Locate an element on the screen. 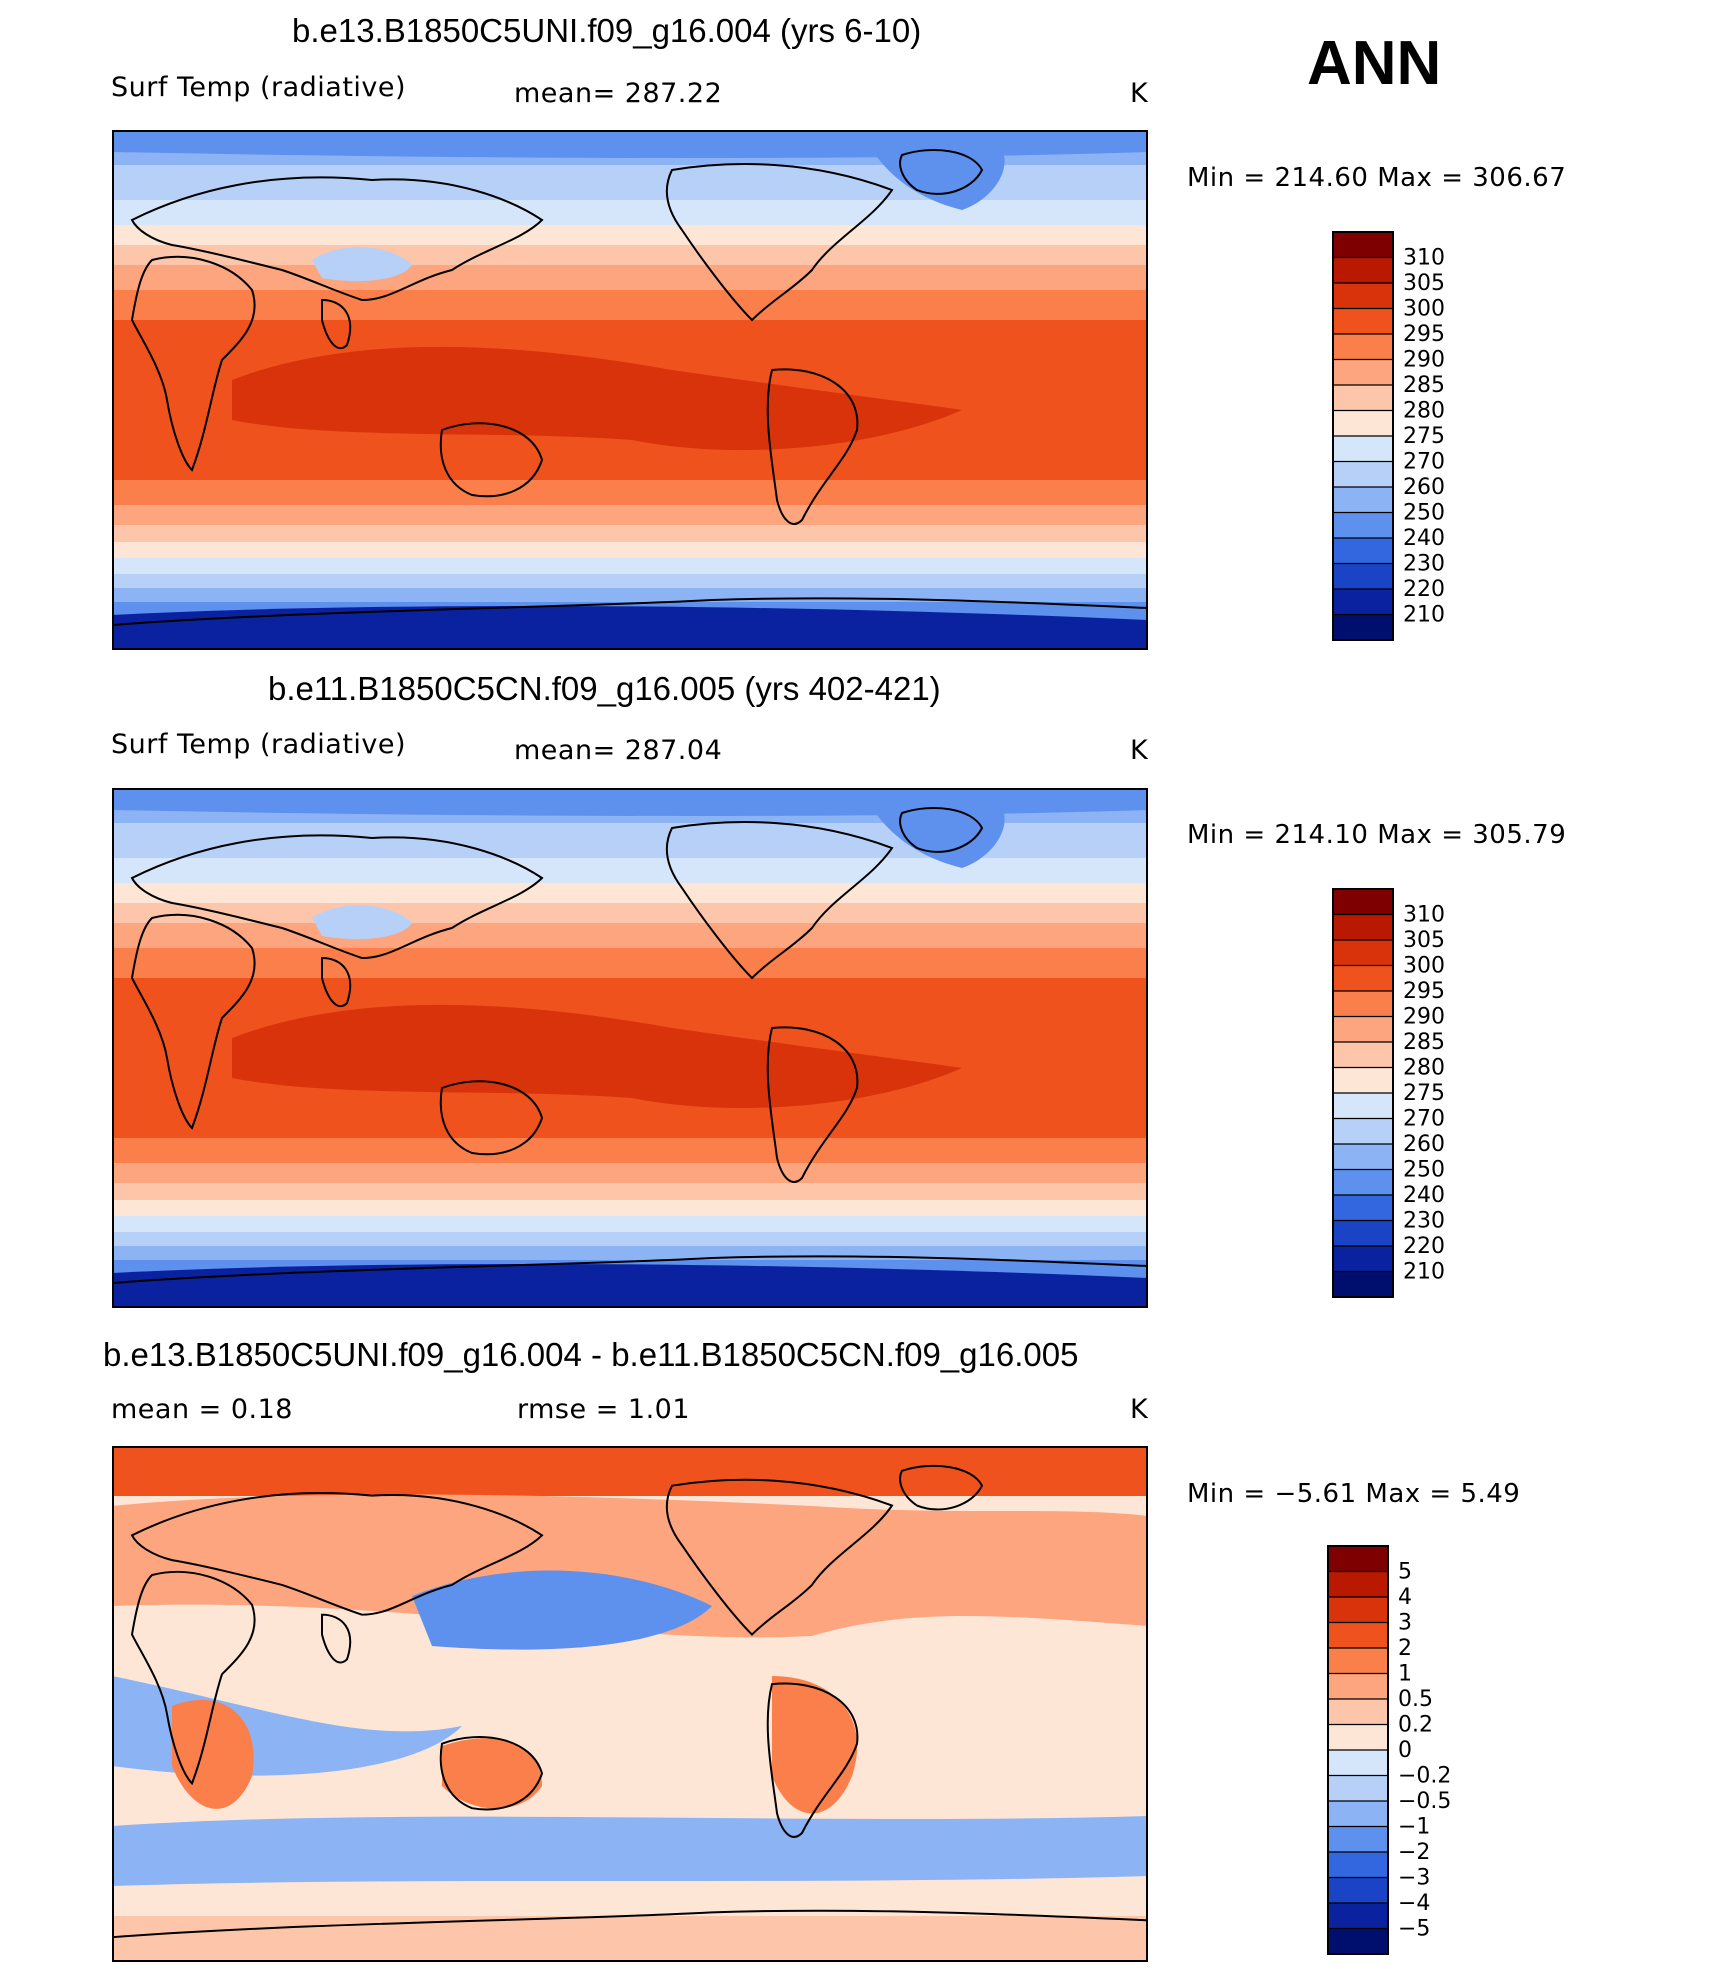 Image resolution: width=1710 pixels, height=1969 pixels. diff-australia-warm is located at coordinates (492, 1773).